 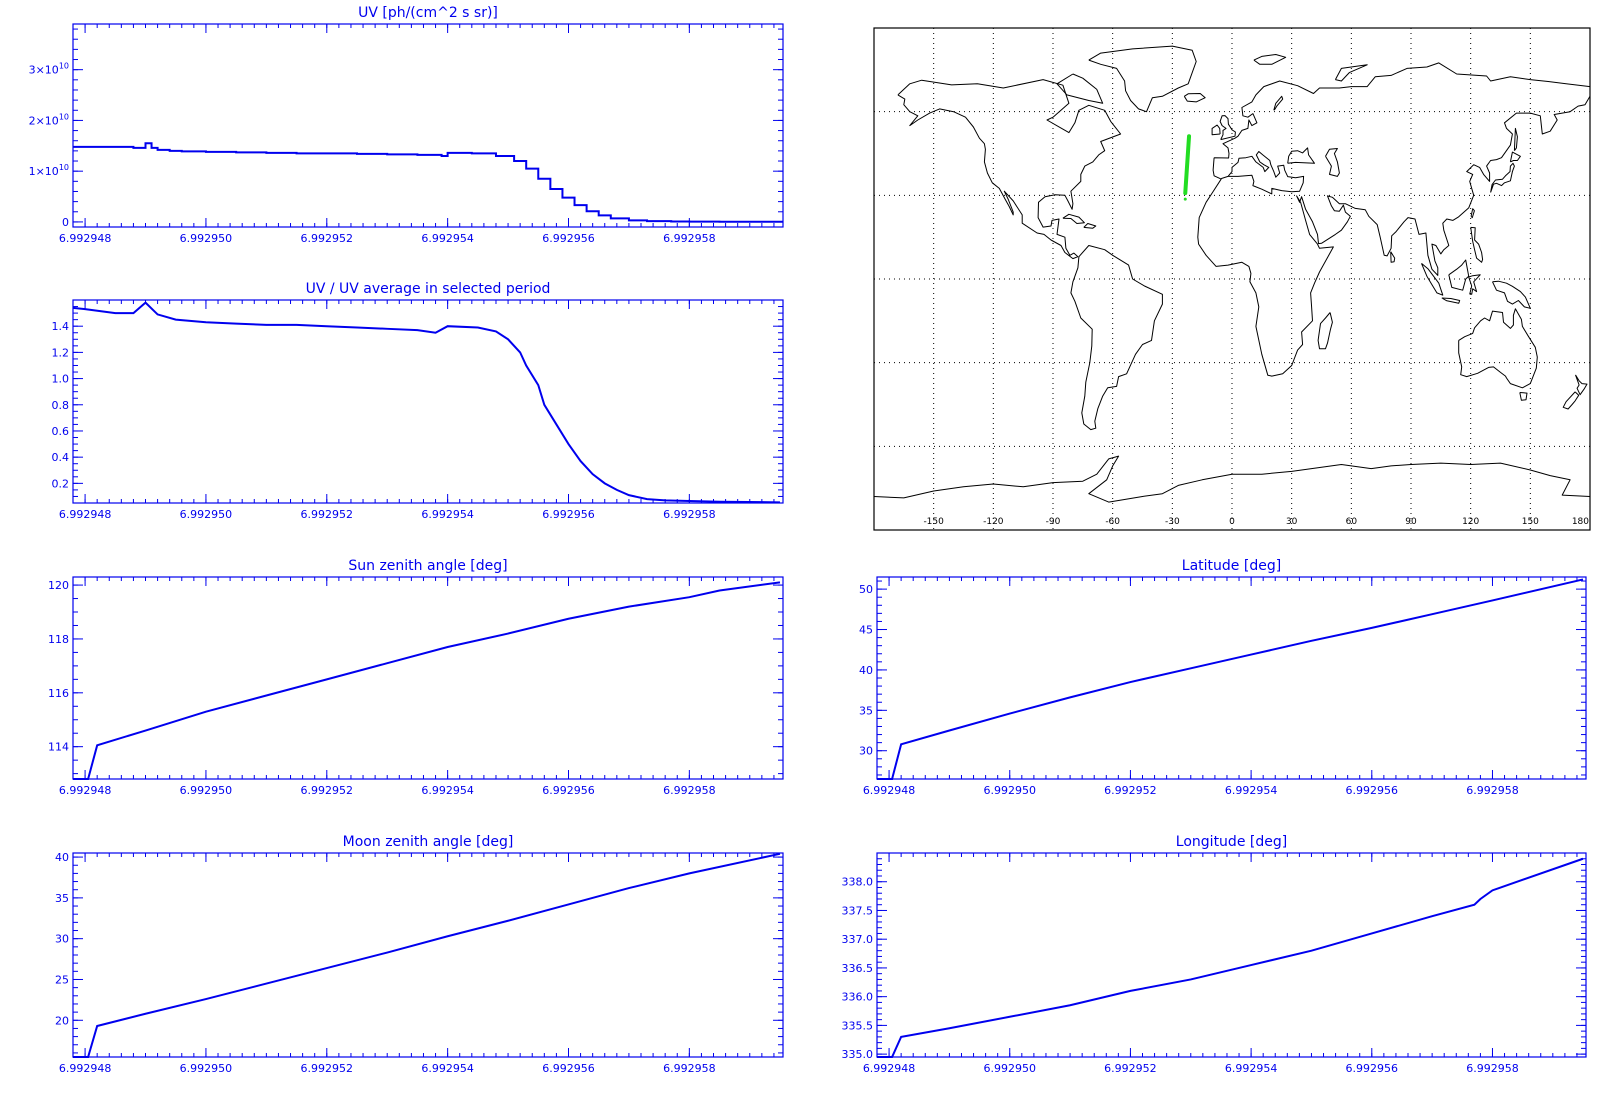 I want to click on y-tick-label: 45, so click(x=866, y=630).